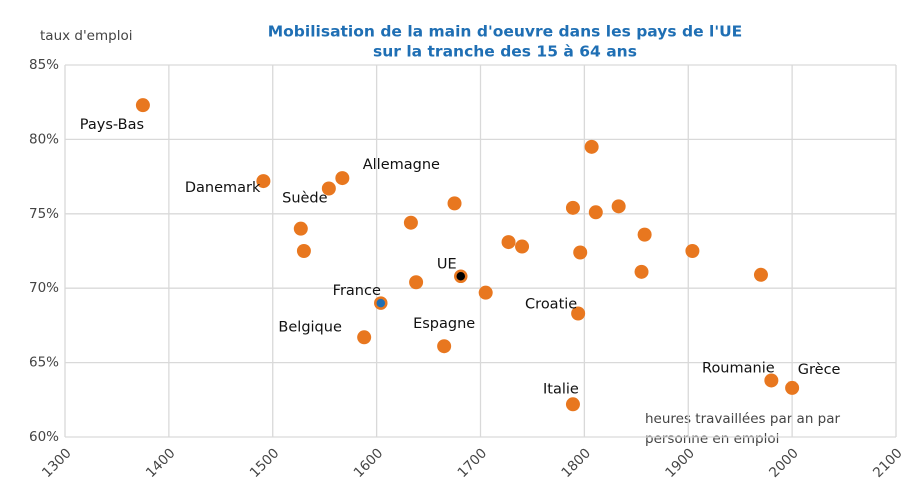  Describe the element at coordinates (561, 389) in the screenshot. I see `point-label: Italie` at that location.